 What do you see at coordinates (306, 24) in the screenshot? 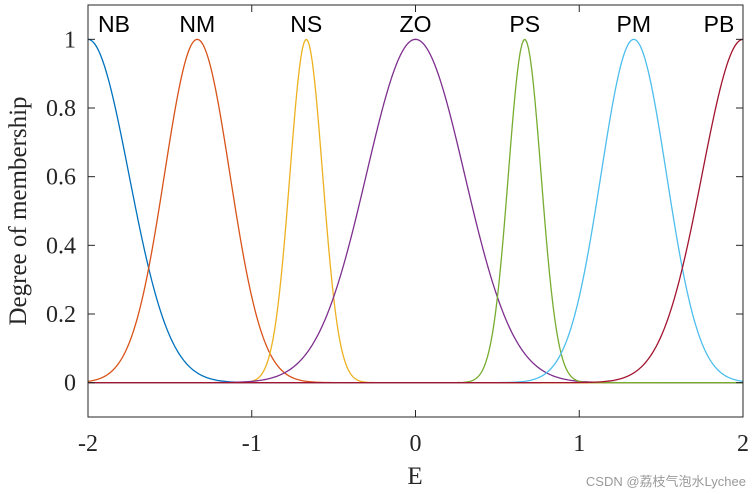
I see `series-label-ns: NS` at bounding box center [306, 24].